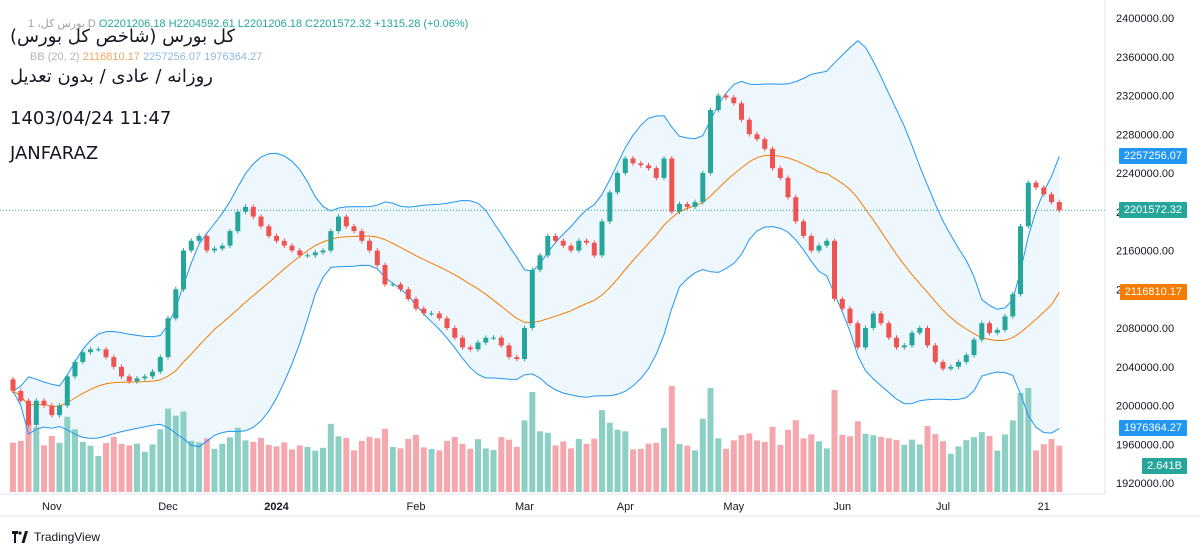  I want to click on x-tick-label: 21, so click(1044, 507).